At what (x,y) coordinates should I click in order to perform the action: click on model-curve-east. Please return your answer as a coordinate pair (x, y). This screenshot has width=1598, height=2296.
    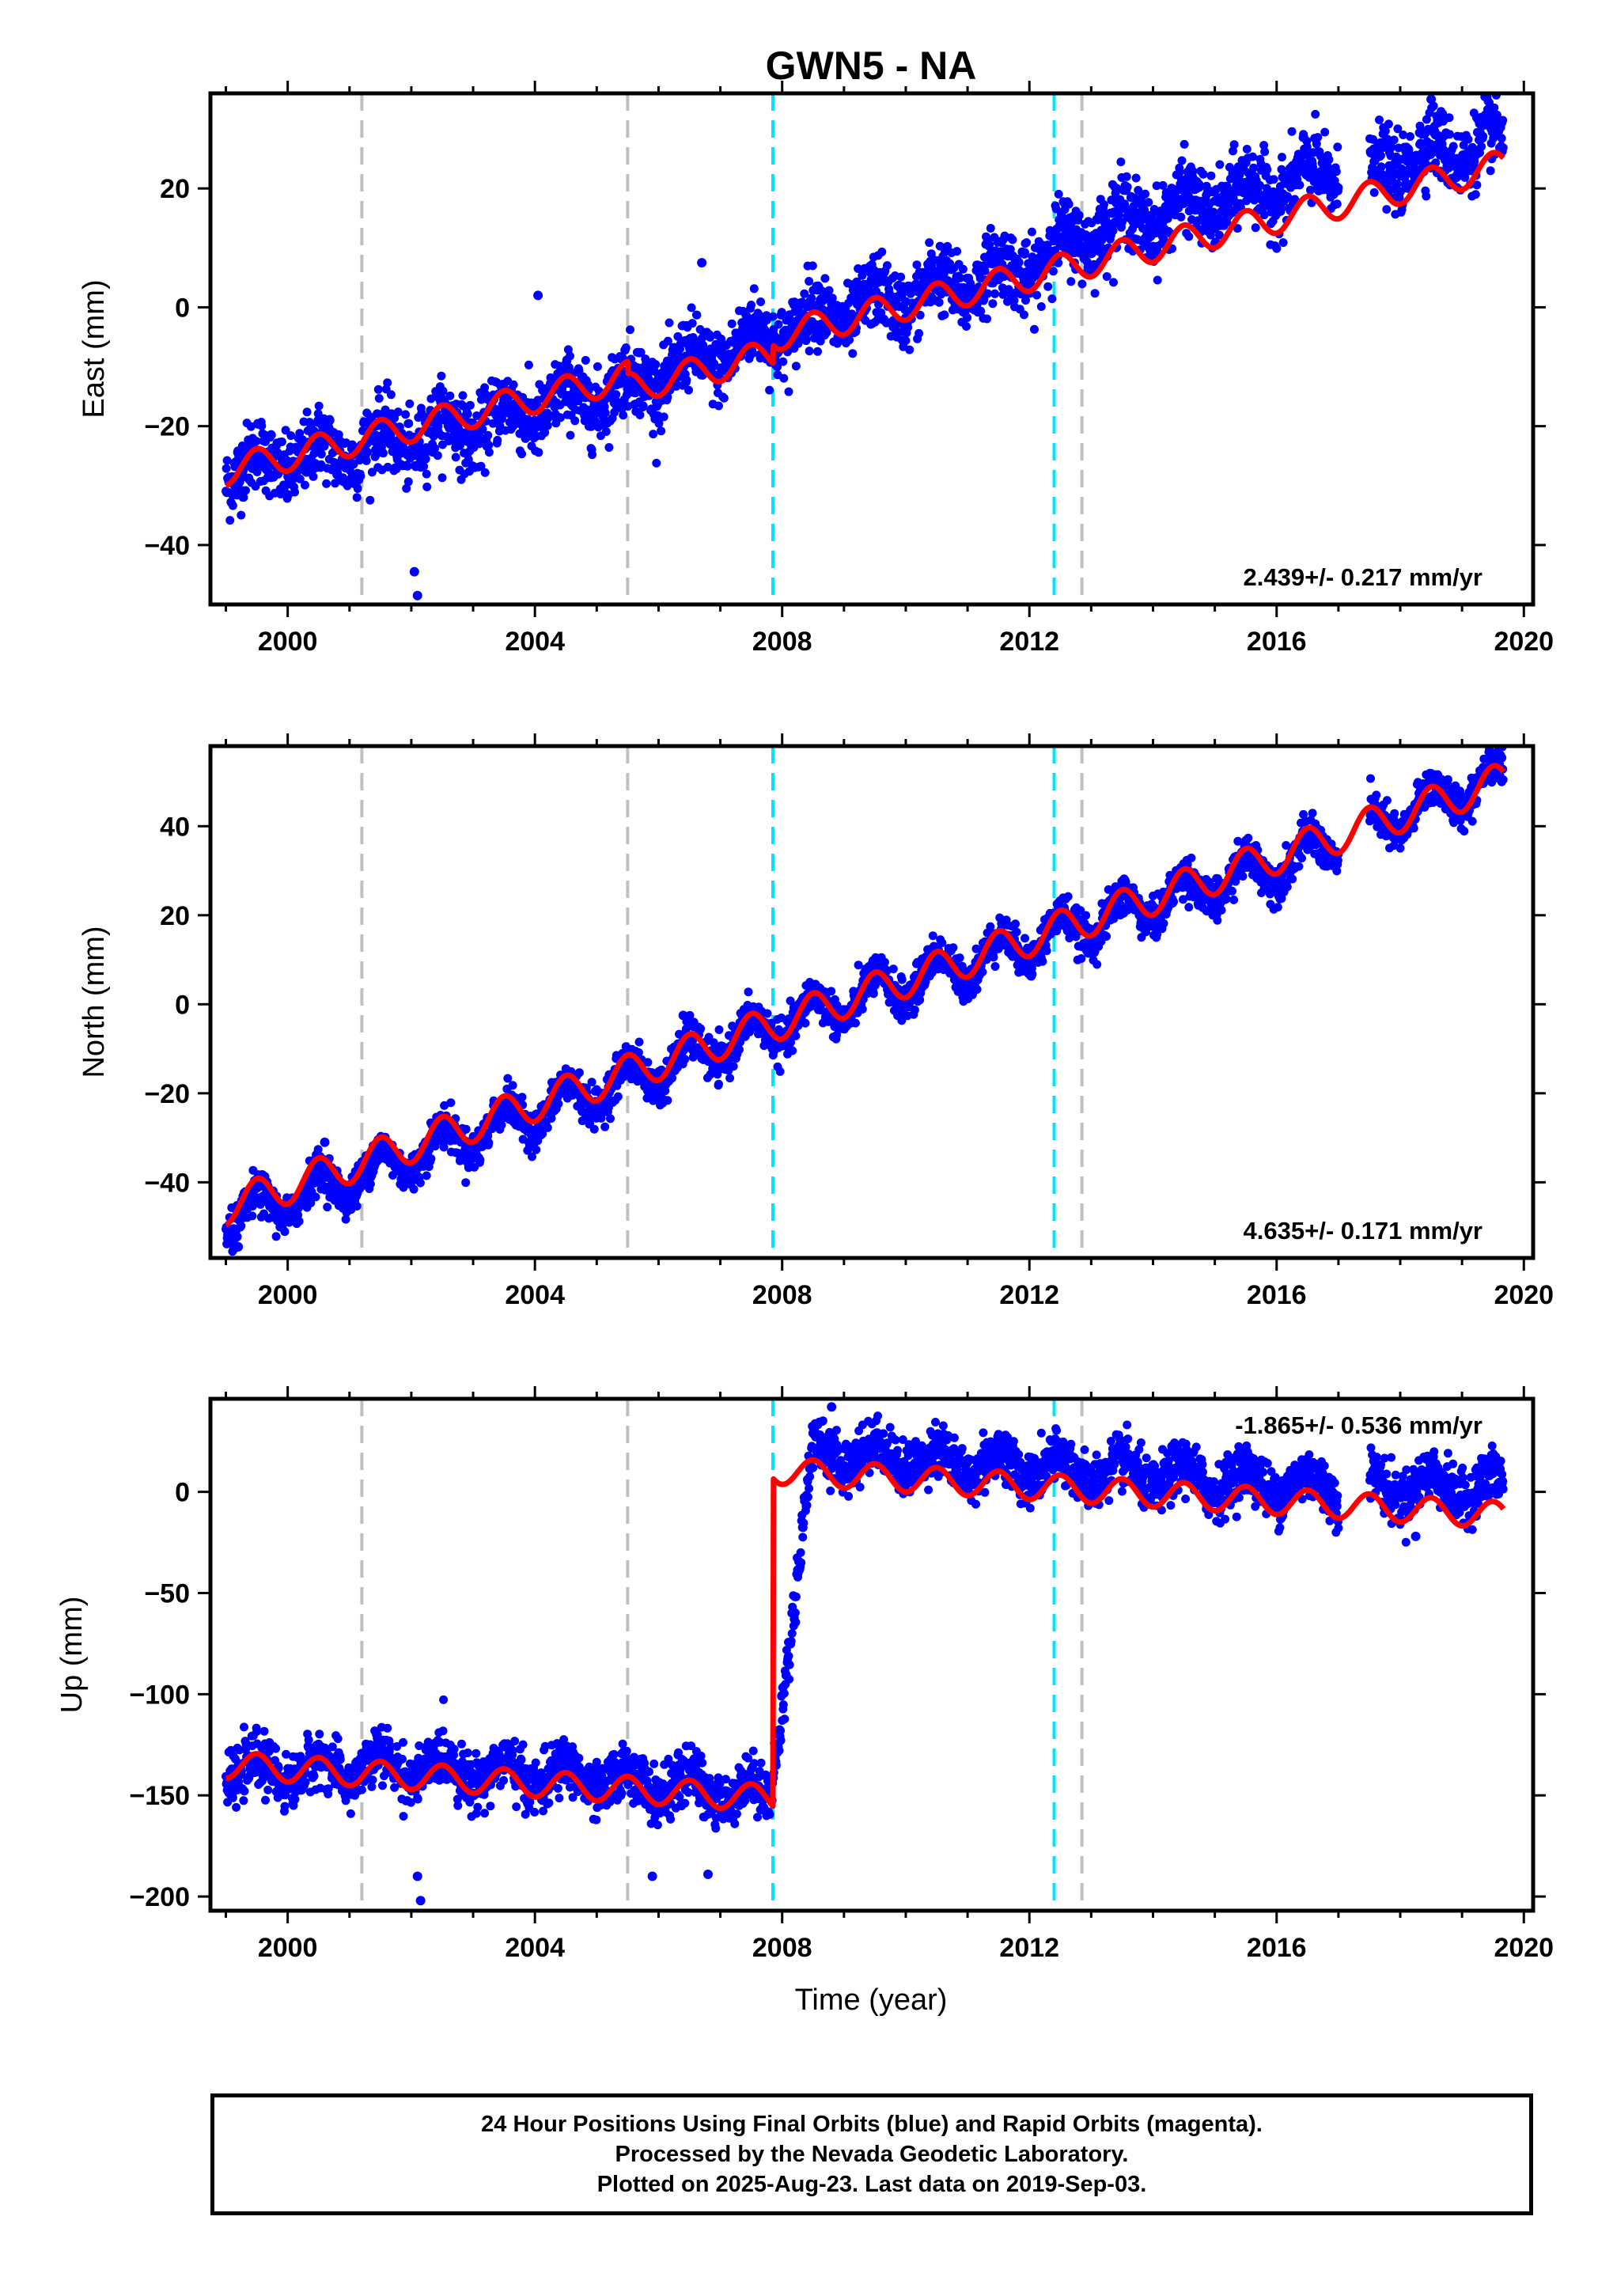
    Looking at the image, I should click on (864, 319).